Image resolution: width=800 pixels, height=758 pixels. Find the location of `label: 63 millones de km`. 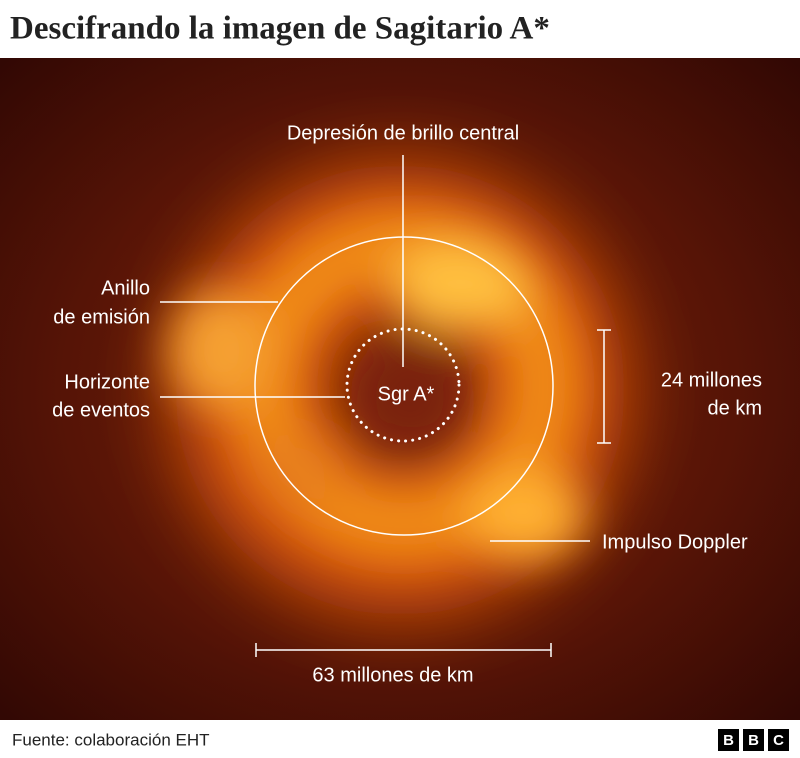

label: 63 millones de km is located at coordinates (392, 675).